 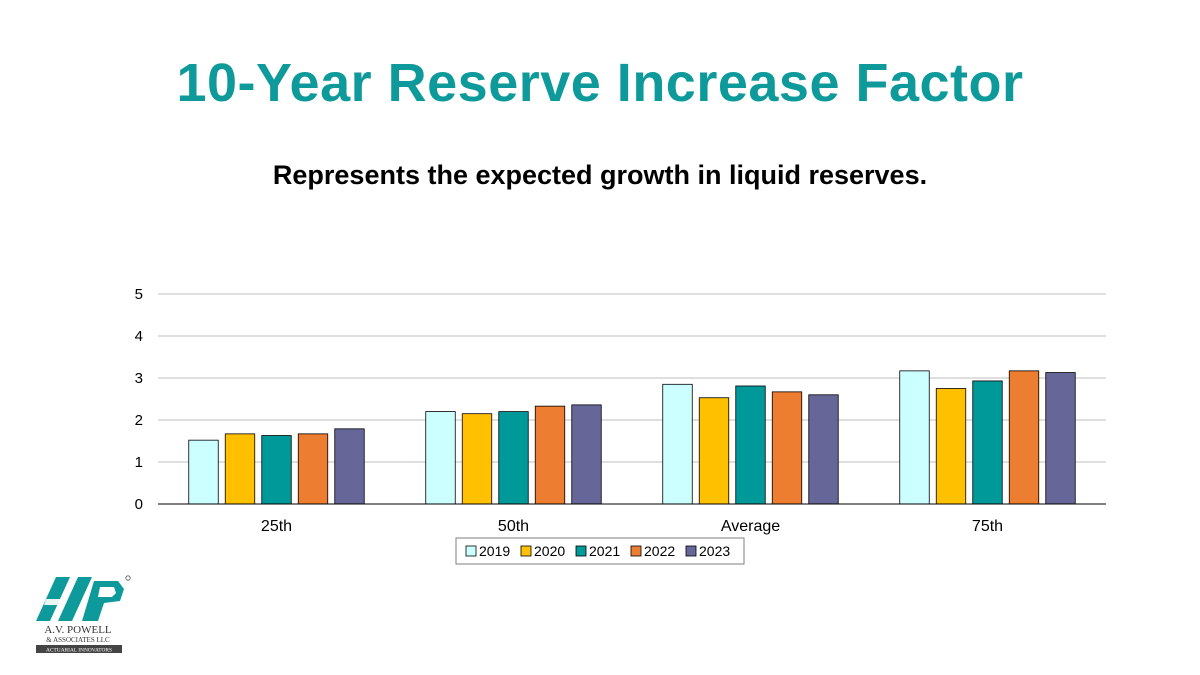 I want to click on logo-tagline-bar, so click(x=79, y=649).